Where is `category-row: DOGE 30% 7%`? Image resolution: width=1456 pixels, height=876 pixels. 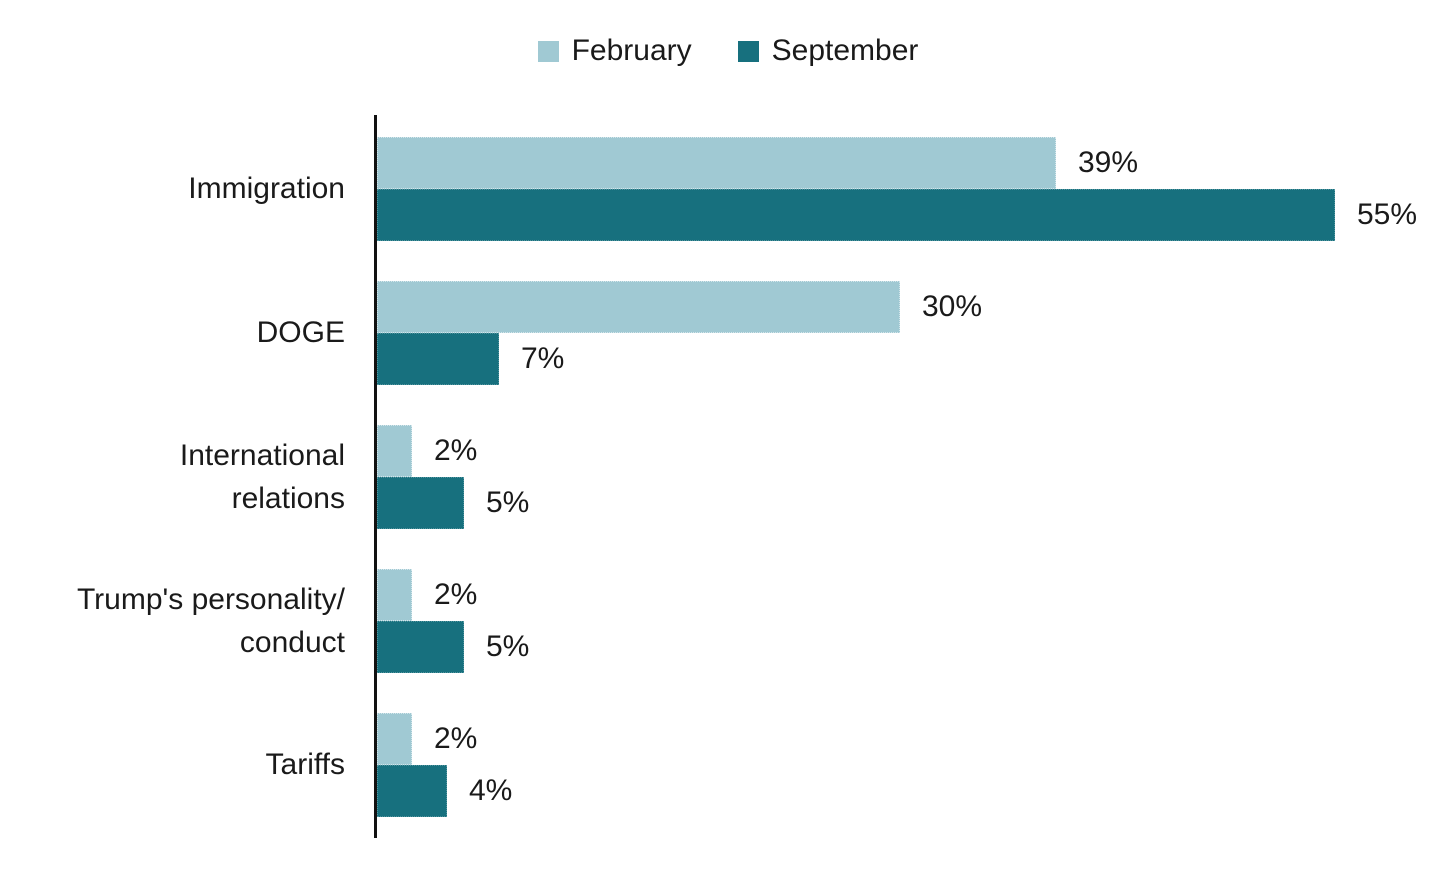 category-row: DOGE 30% 7% is located at coordinates (728, 333).